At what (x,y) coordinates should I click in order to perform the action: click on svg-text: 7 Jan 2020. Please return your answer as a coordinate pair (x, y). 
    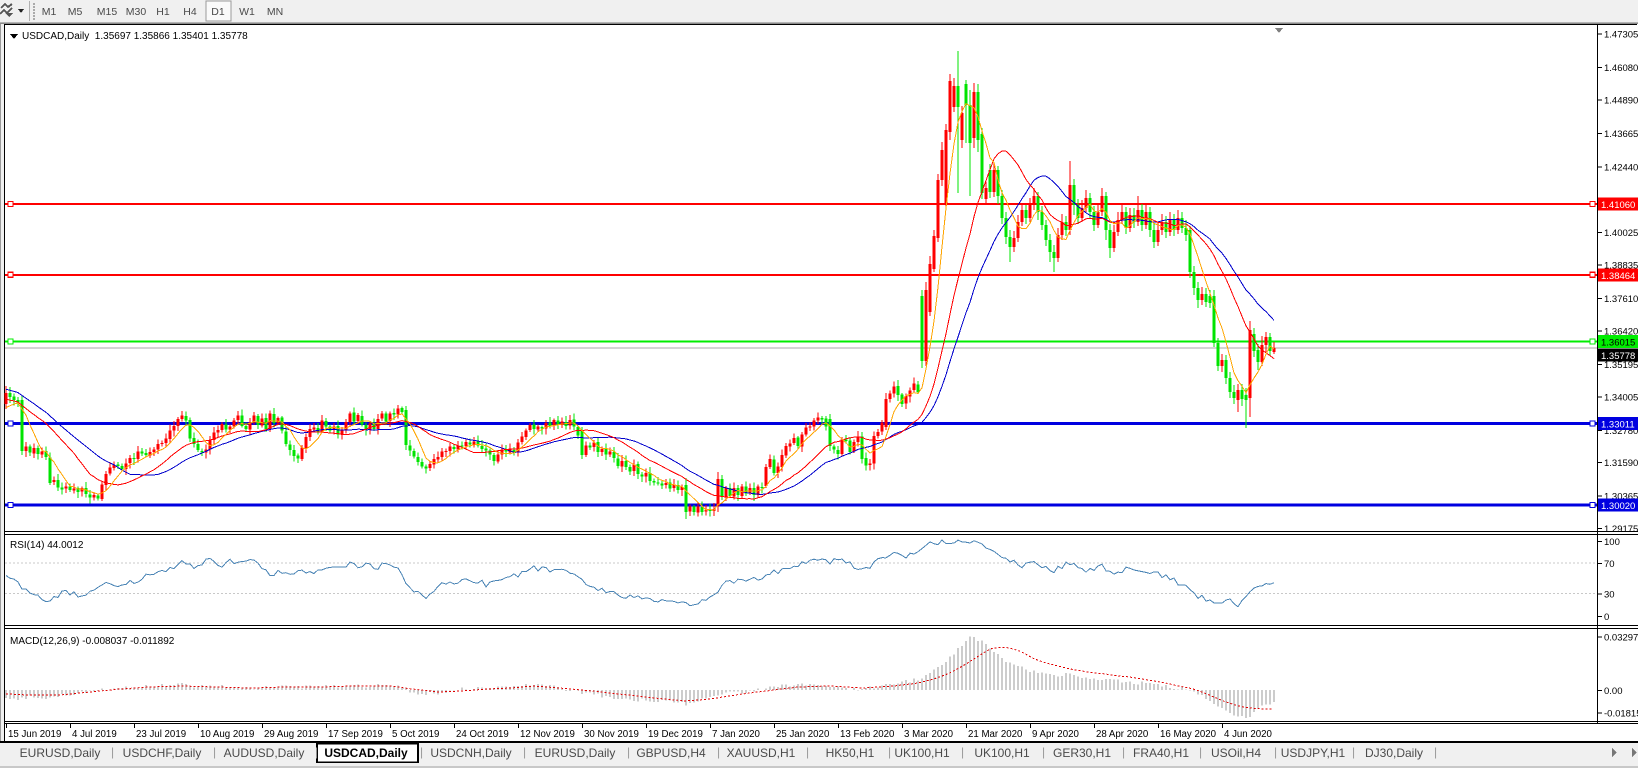
    Looking at the image, I should click on (736, 734).